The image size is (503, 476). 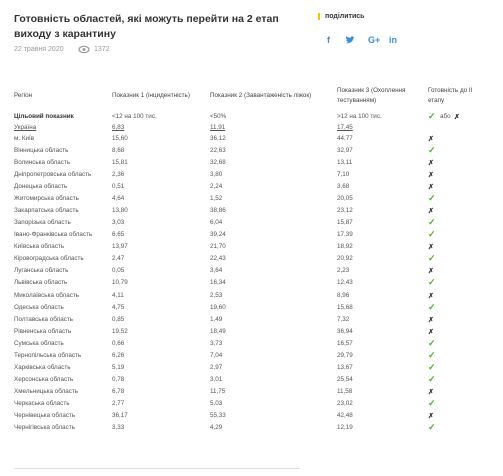 What do you see at coordinates (120, 138) in the screenshot?
I see `value-cell: 15,60` at bounding box center [120, 138].